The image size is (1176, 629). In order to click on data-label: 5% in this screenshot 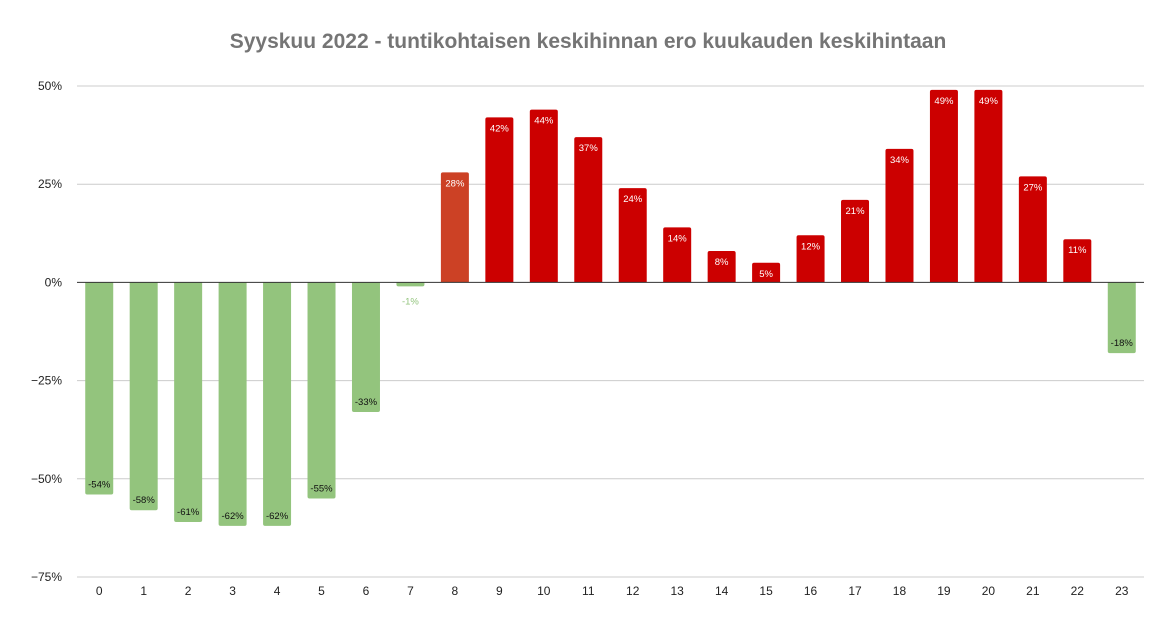, I will do `click(766, 274)`.